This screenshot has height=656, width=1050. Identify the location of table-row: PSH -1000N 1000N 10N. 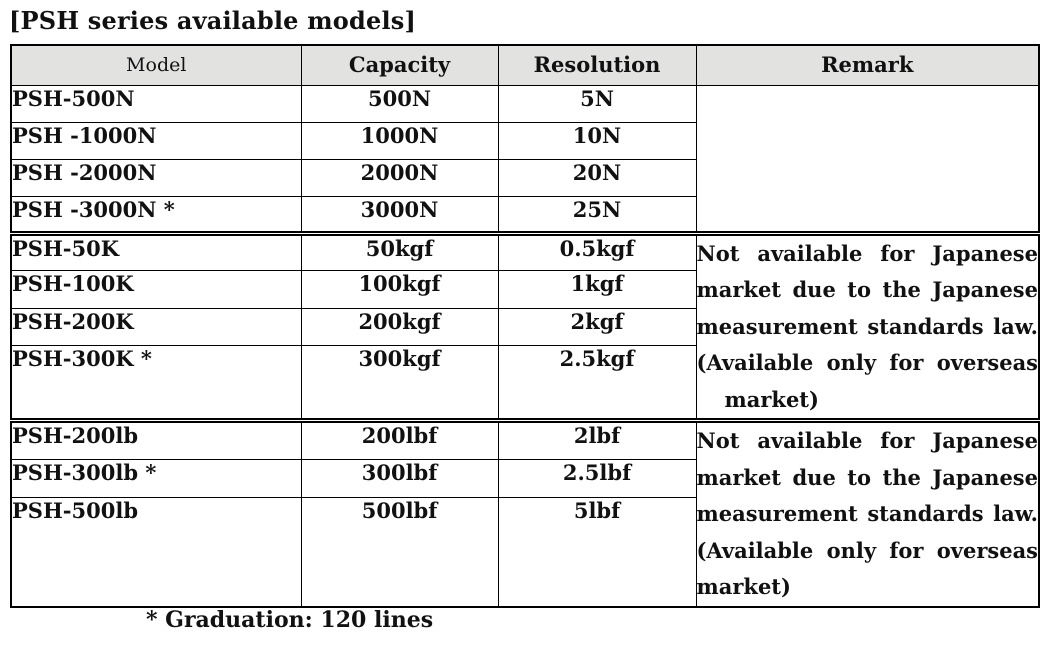
(524, 140).